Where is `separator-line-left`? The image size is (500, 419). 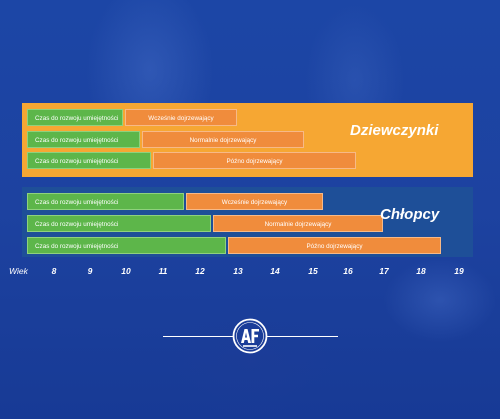
separator-line-left is located at coordinates (198, 336).